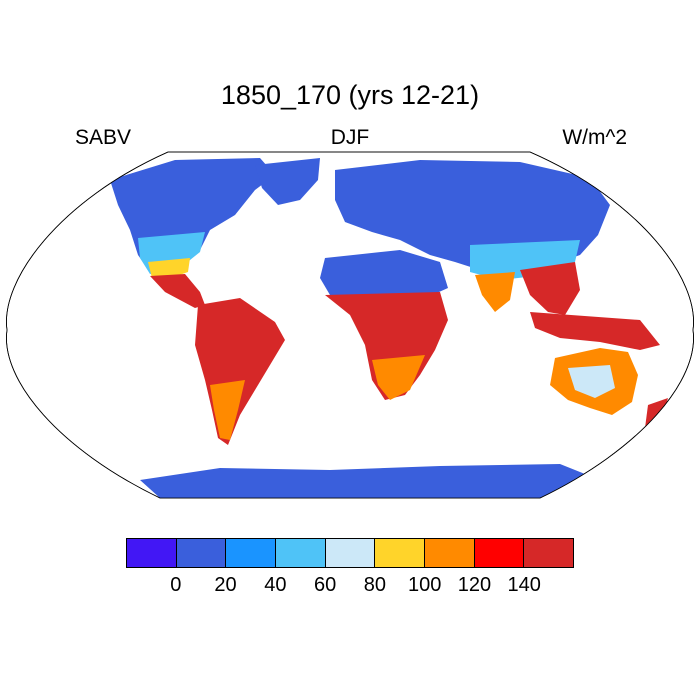 This screenshot has width=700, height=700. What do you see at coordinates (374, 585) in the screenshot?
I see `colorbar-tick-label: 80` at bounding box center [374, 585].